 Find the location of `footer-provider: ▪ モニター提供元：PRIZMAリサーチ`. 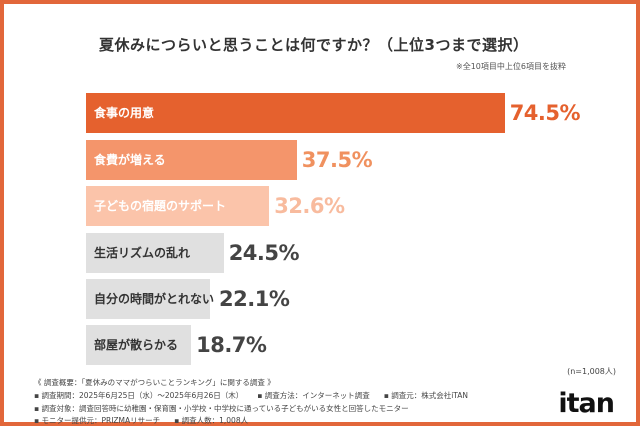

footer-provider: ▪ モニター提供元：PRIZMAリサーチ is located at coordinates (97, 420).